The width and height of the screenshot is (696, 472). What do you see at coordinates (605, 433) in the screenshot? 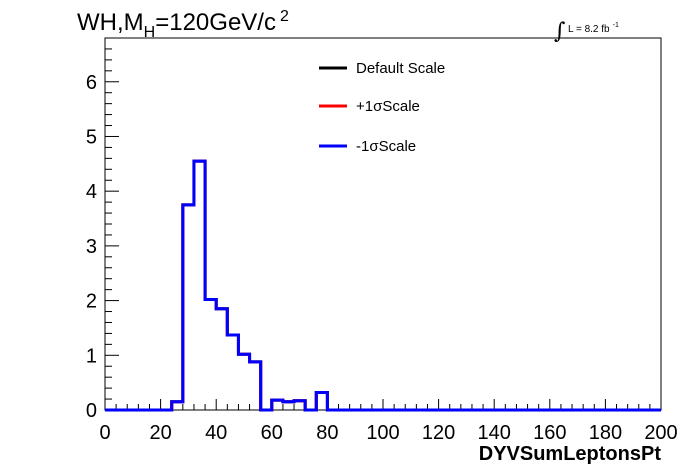
I see `x-tick-label: 180` at bounding box center [605, 433].